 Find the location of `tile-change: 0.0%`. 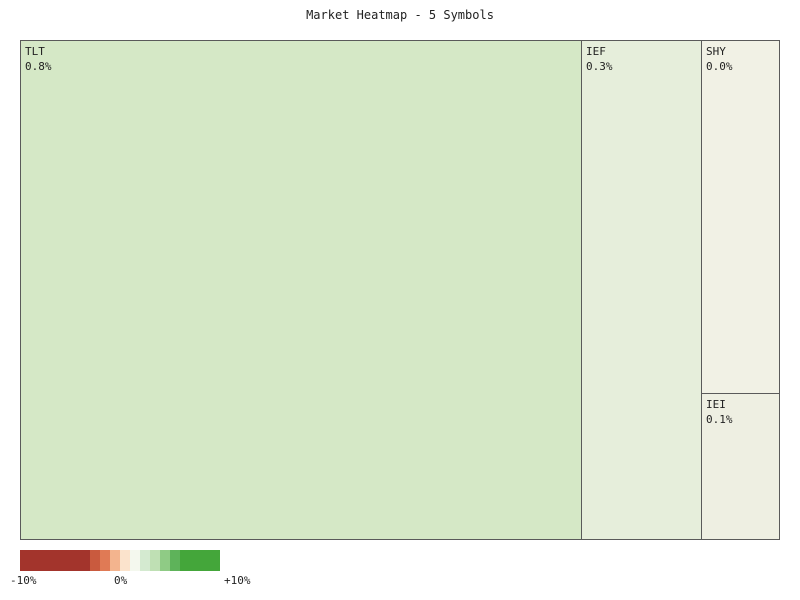

tile-change: 0.0% is located at coordinates (719, 66).